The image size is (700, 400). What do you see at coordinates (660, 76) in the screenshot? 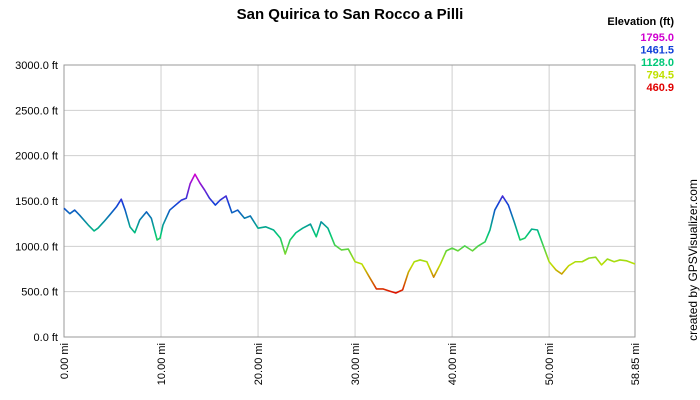
I see `legend-entry: 794.5` at bounding box center [660, 76].